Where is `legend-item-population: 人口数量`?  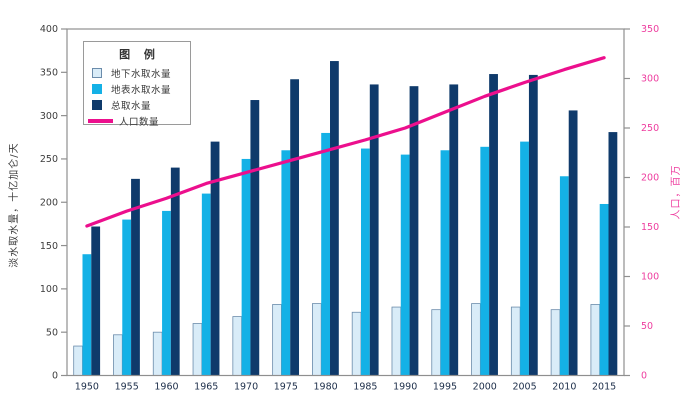
legend-item-population: 人口数量 is located at coordinates (137, 121).